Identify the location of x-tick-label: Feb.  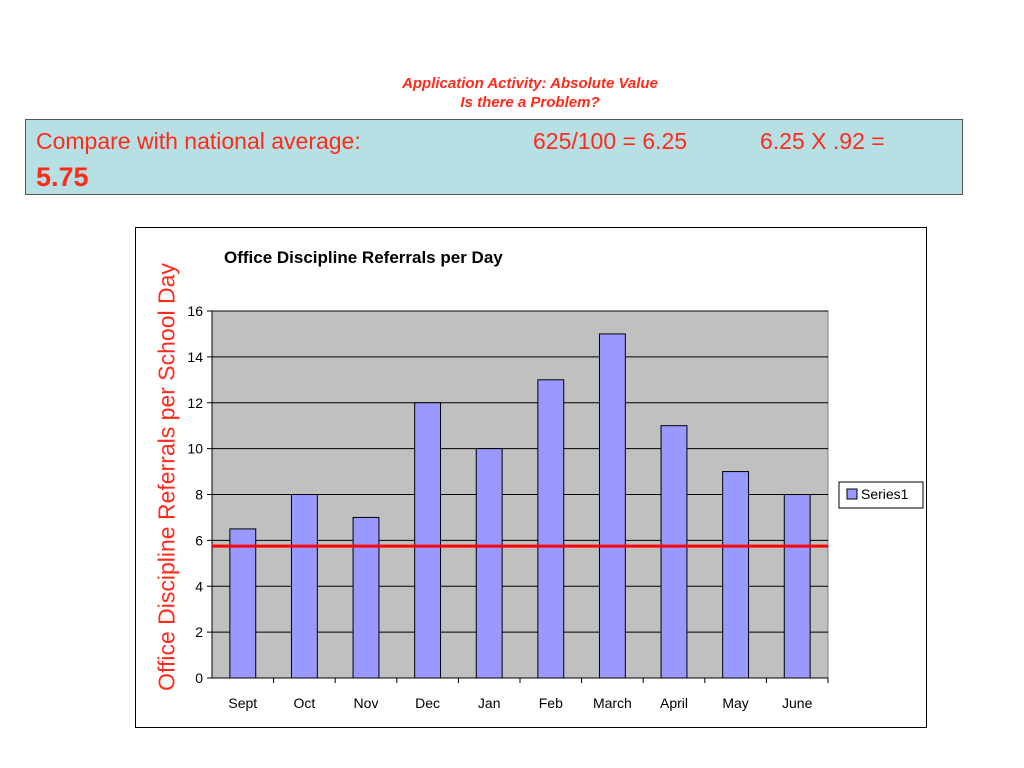
(551, 703).